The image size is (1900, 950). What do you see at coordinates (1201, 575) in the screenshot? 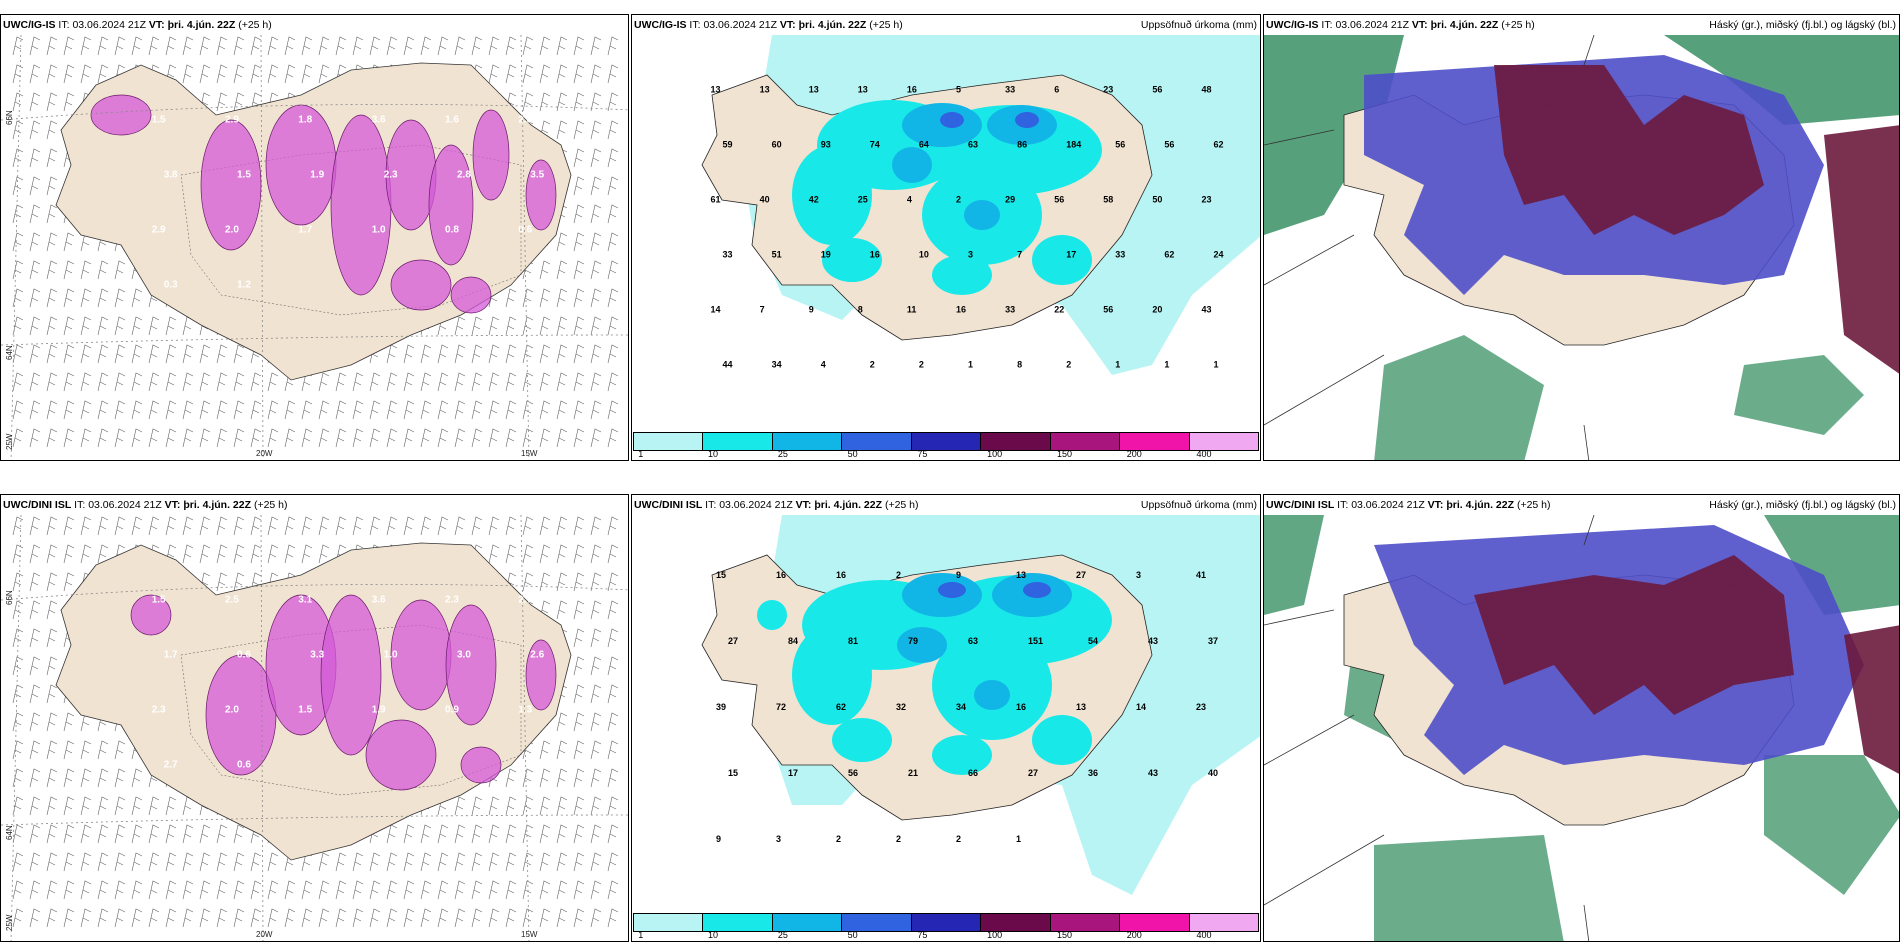
I see `precip-value-label: 41` at bounding box center [1201, 575].